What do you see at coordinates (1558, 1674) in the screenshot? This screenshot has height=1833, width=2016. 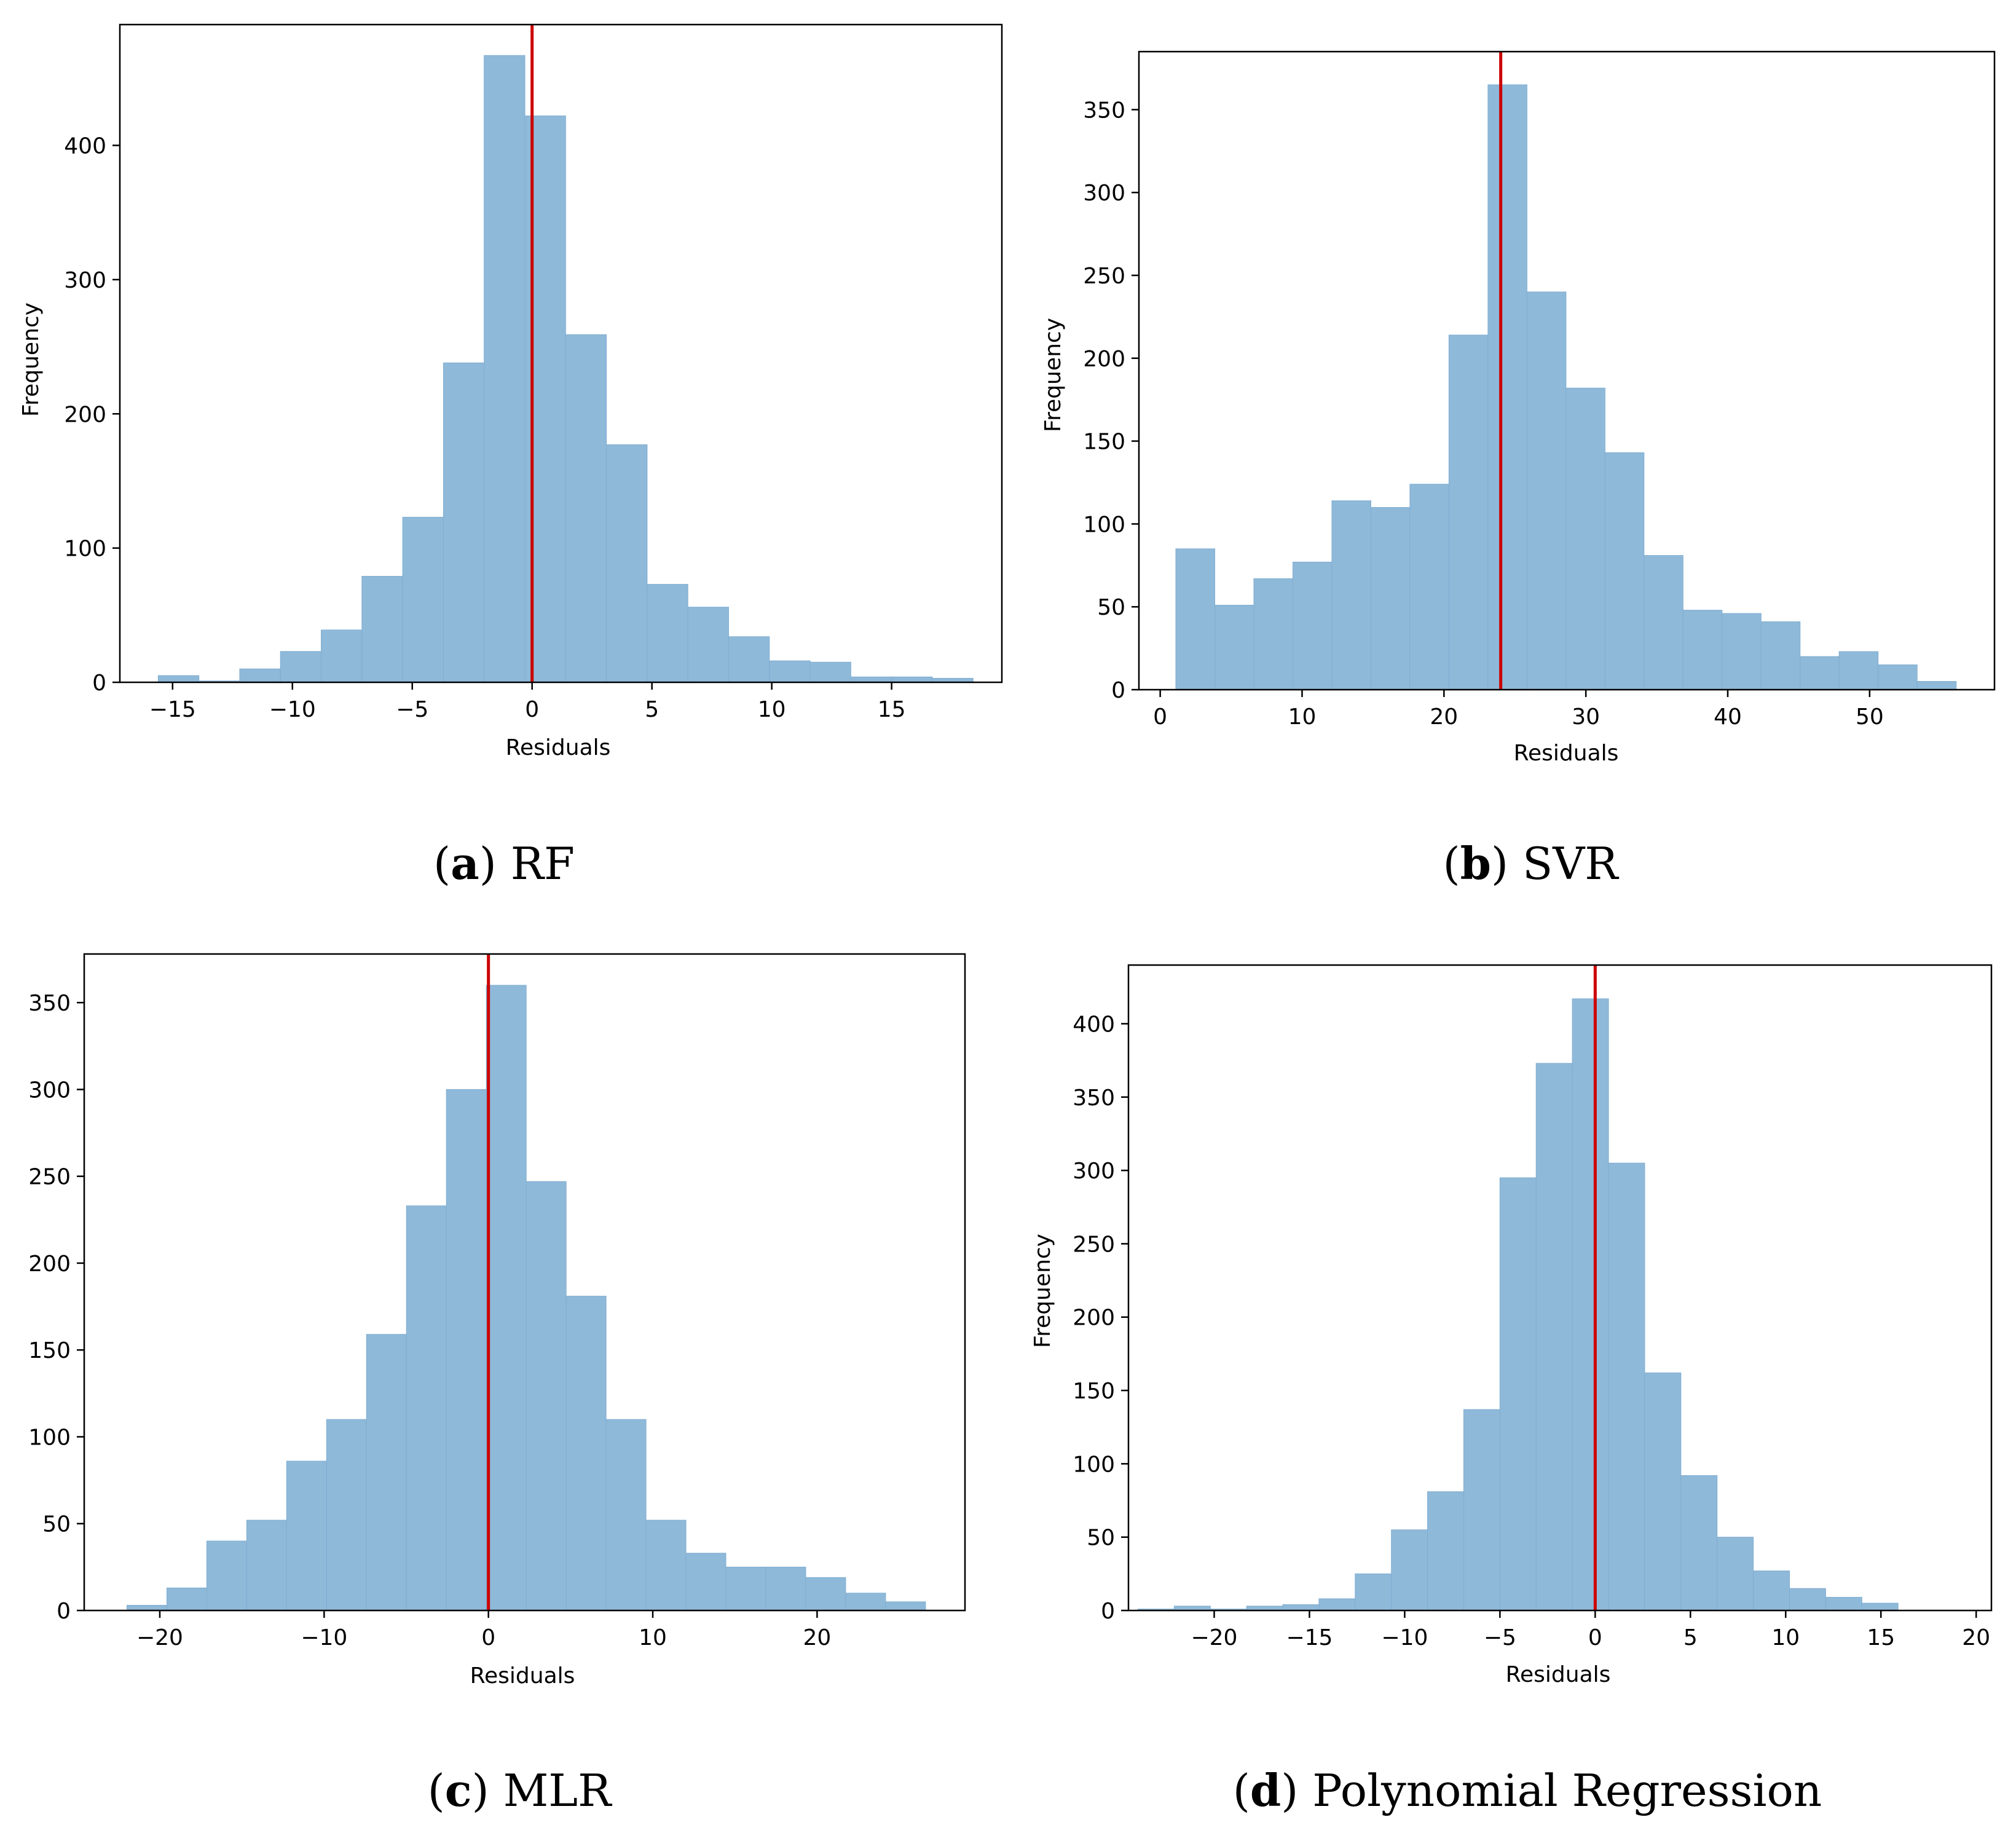 I see `polynomial-x-axis-title: Residuals` at bounding box center [1558, 1674].